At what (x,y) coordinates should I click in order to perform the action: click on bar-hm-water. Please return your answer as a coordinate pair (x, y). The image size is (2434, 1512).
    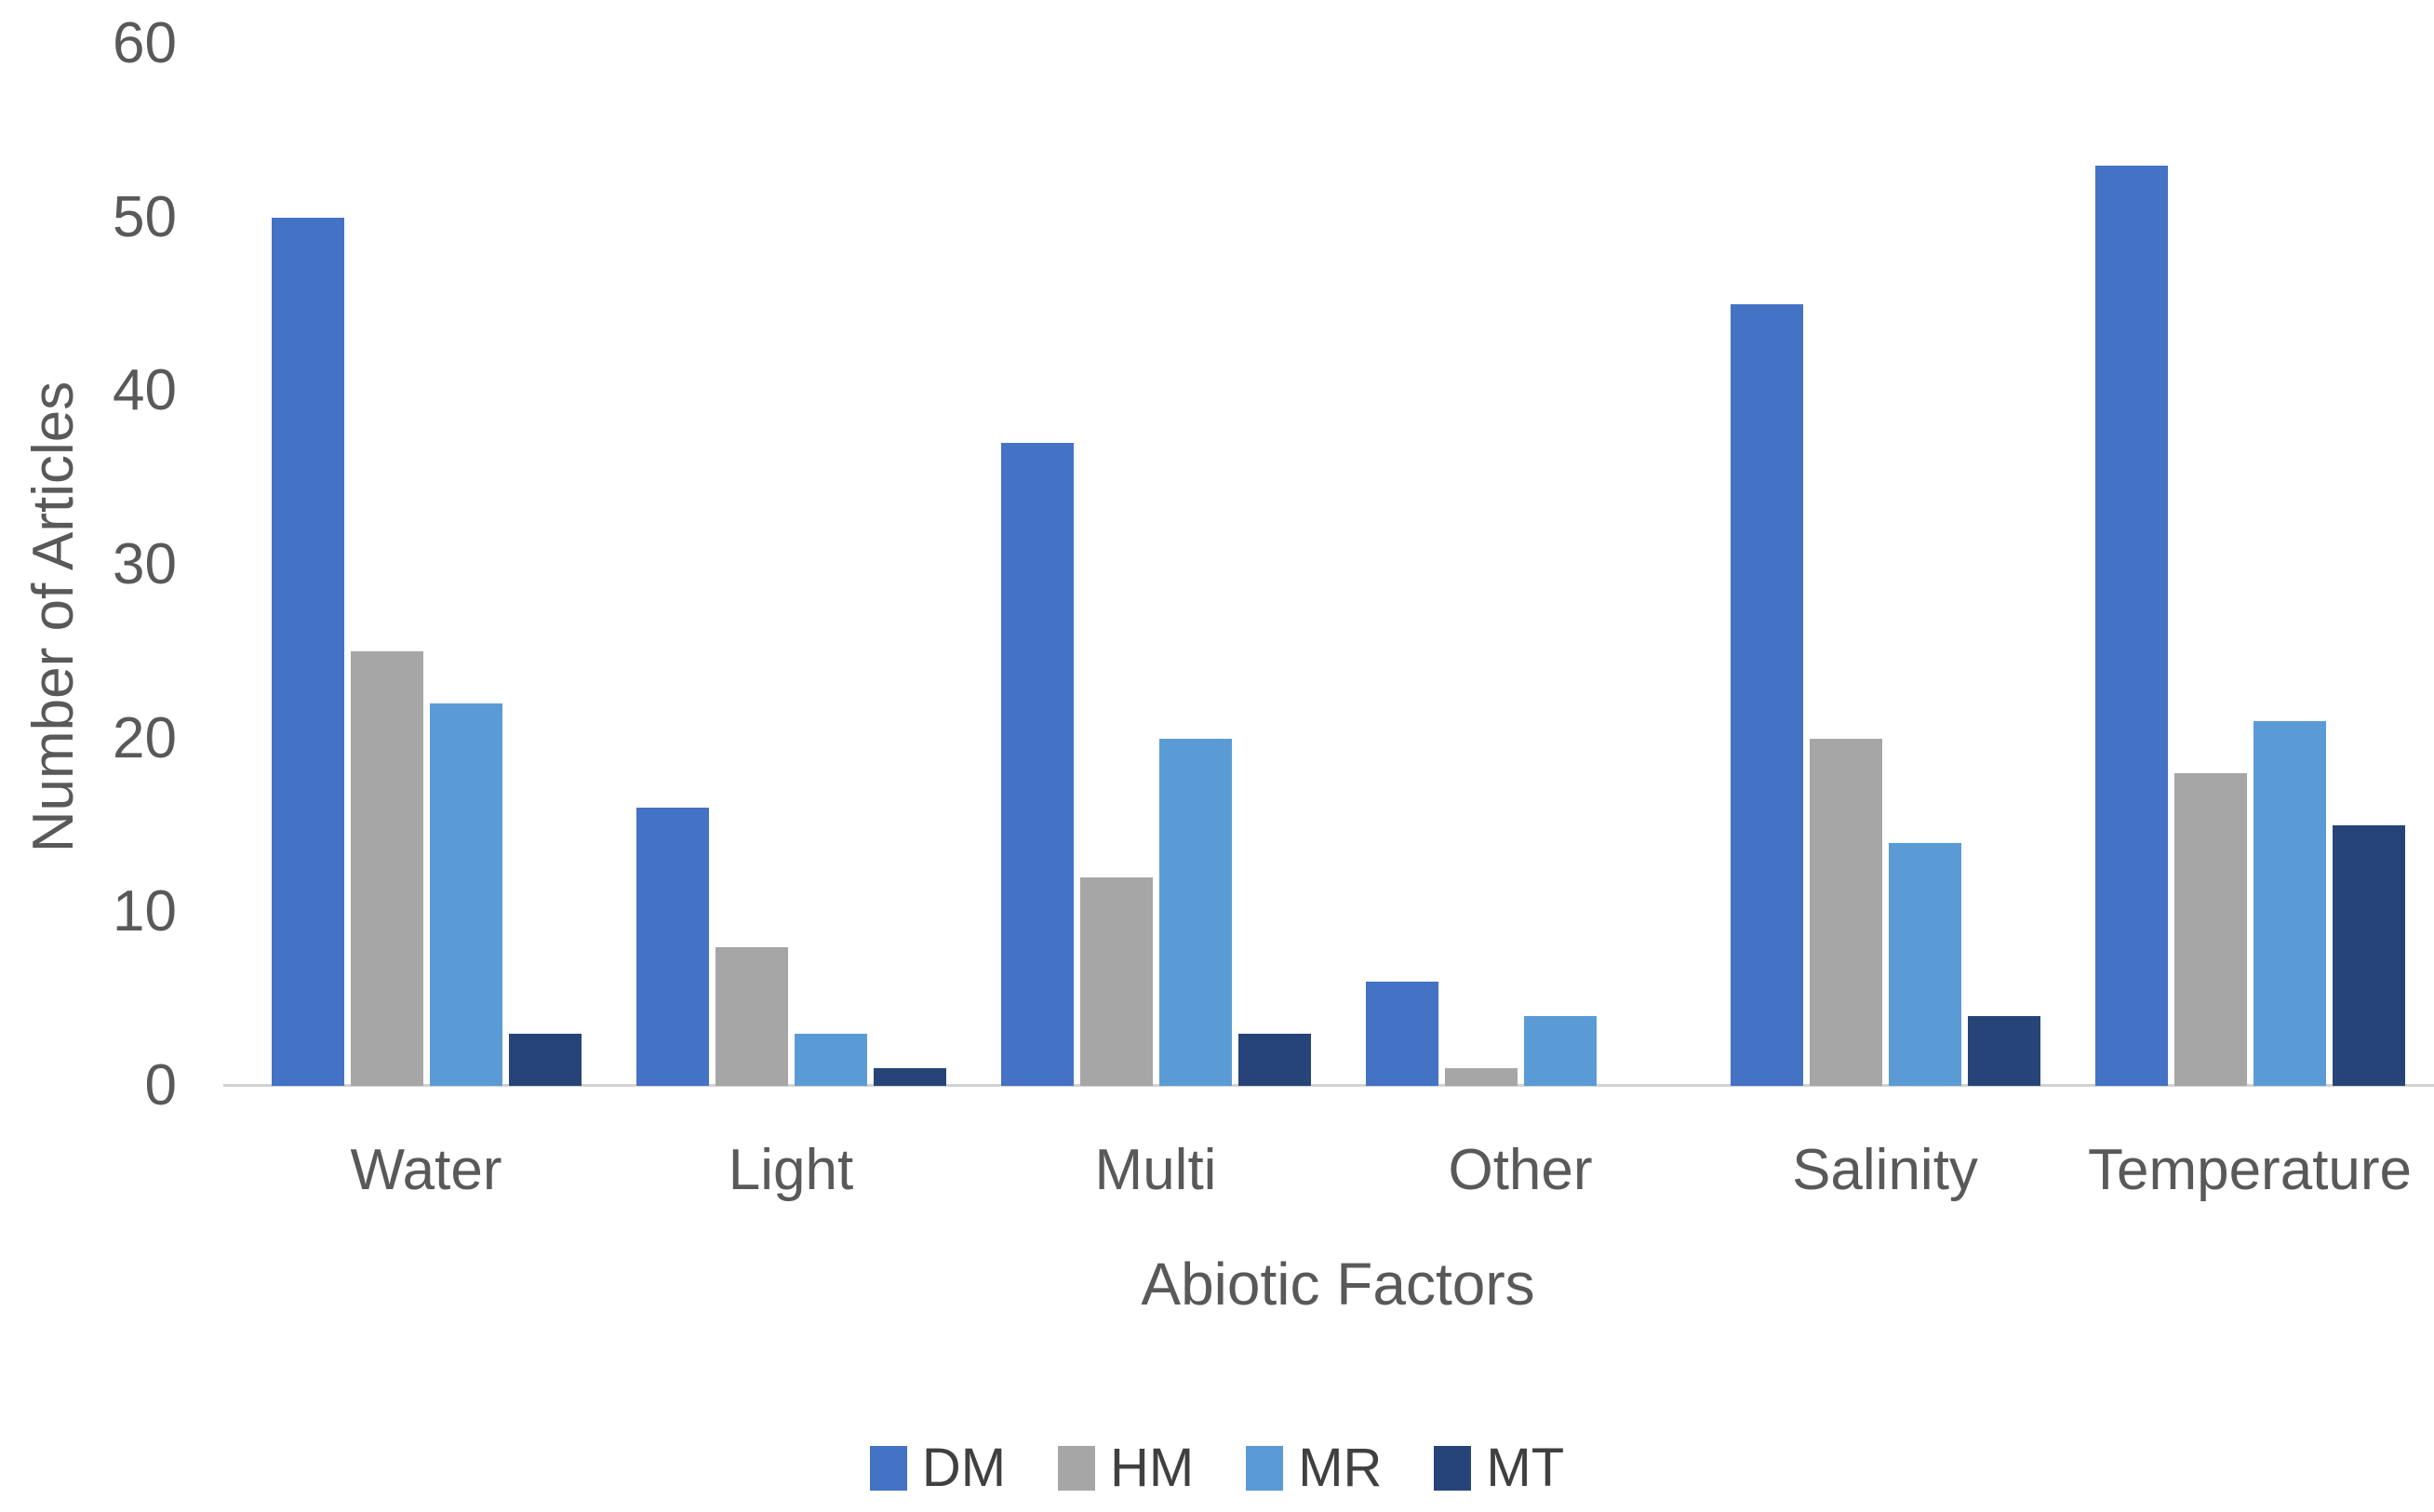
    Looking at the image, I should click on (386, 868).